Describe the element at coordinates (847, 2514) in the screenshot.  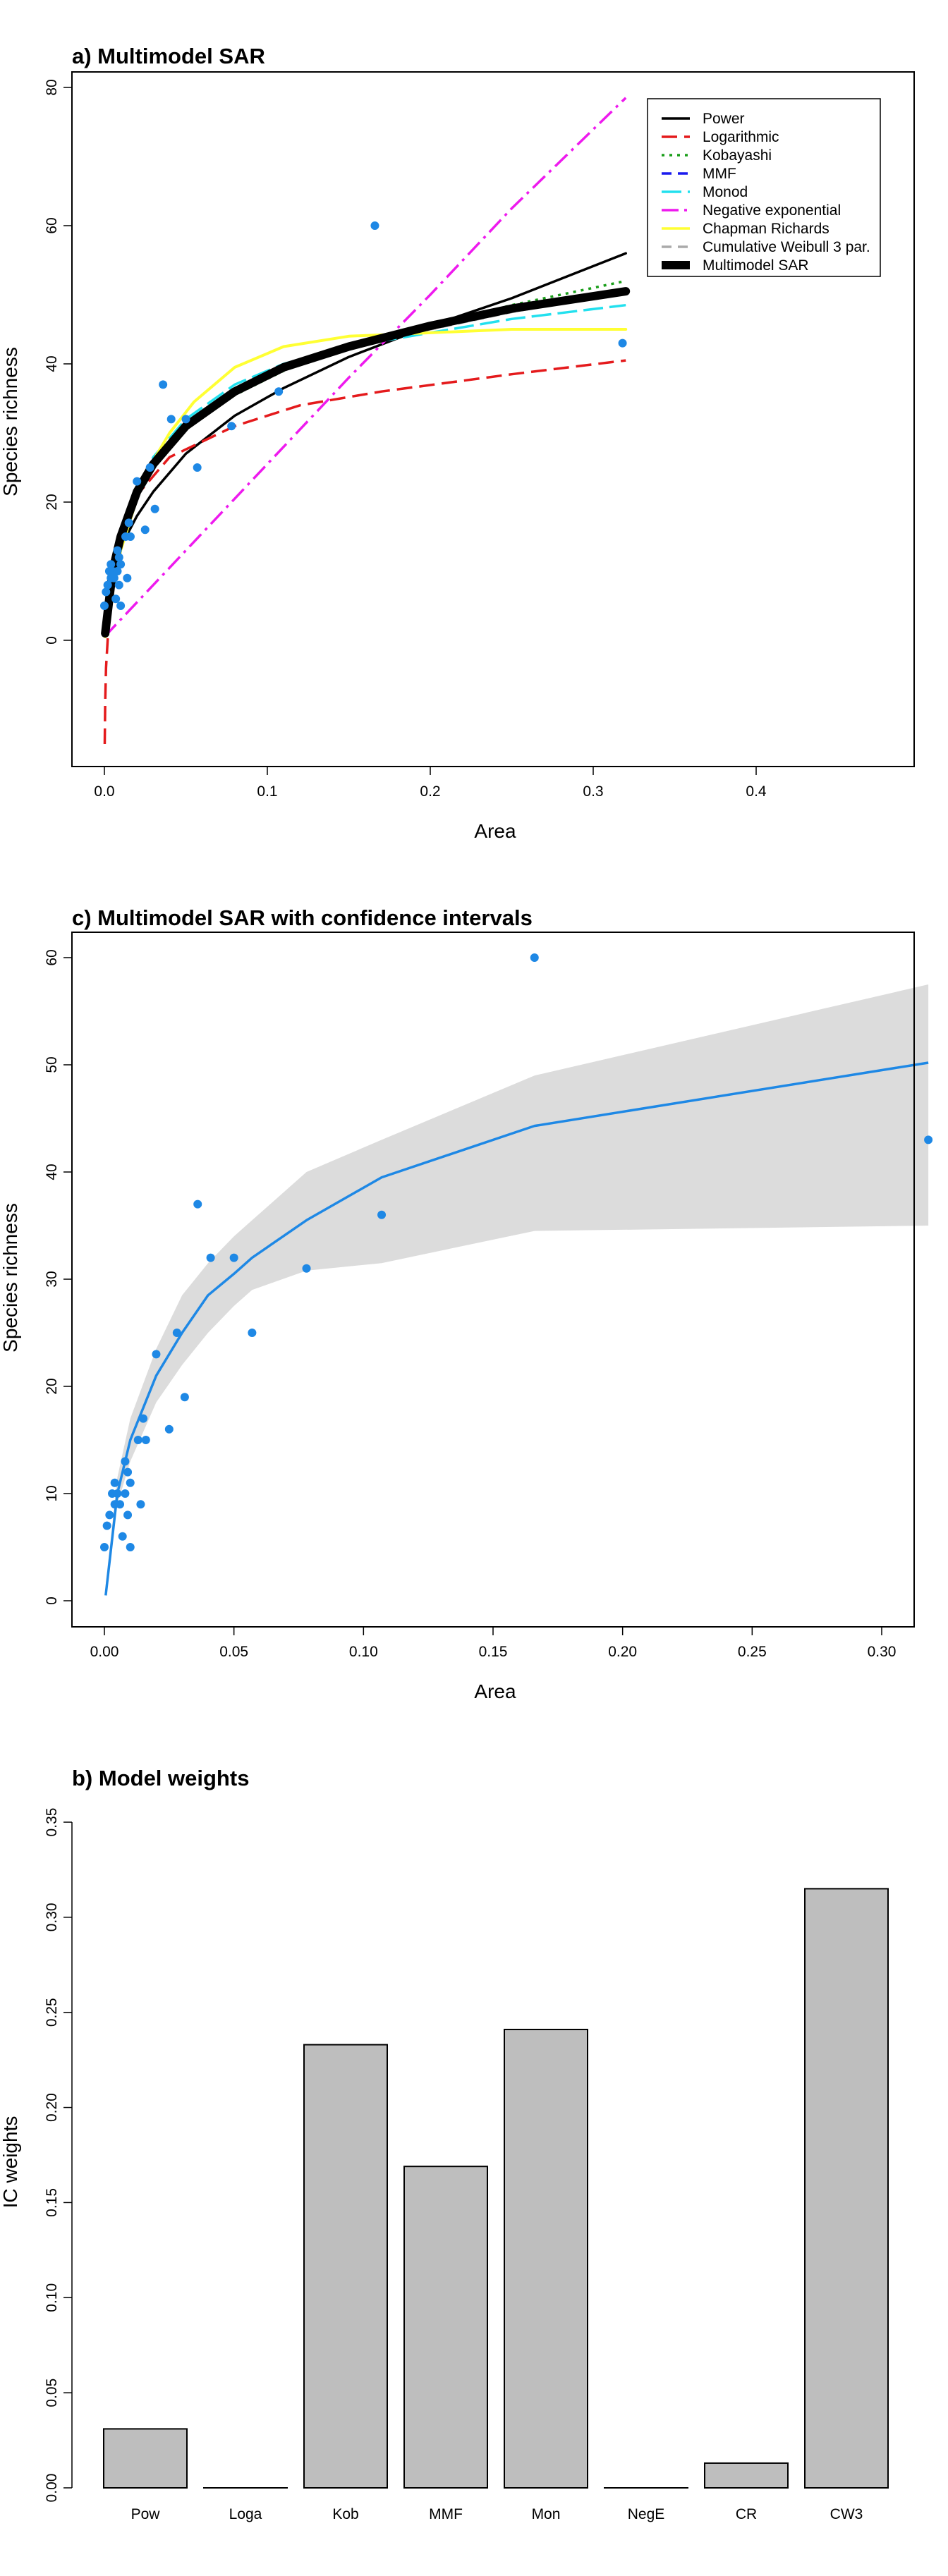
I see `bar-label: CW3` at that location.